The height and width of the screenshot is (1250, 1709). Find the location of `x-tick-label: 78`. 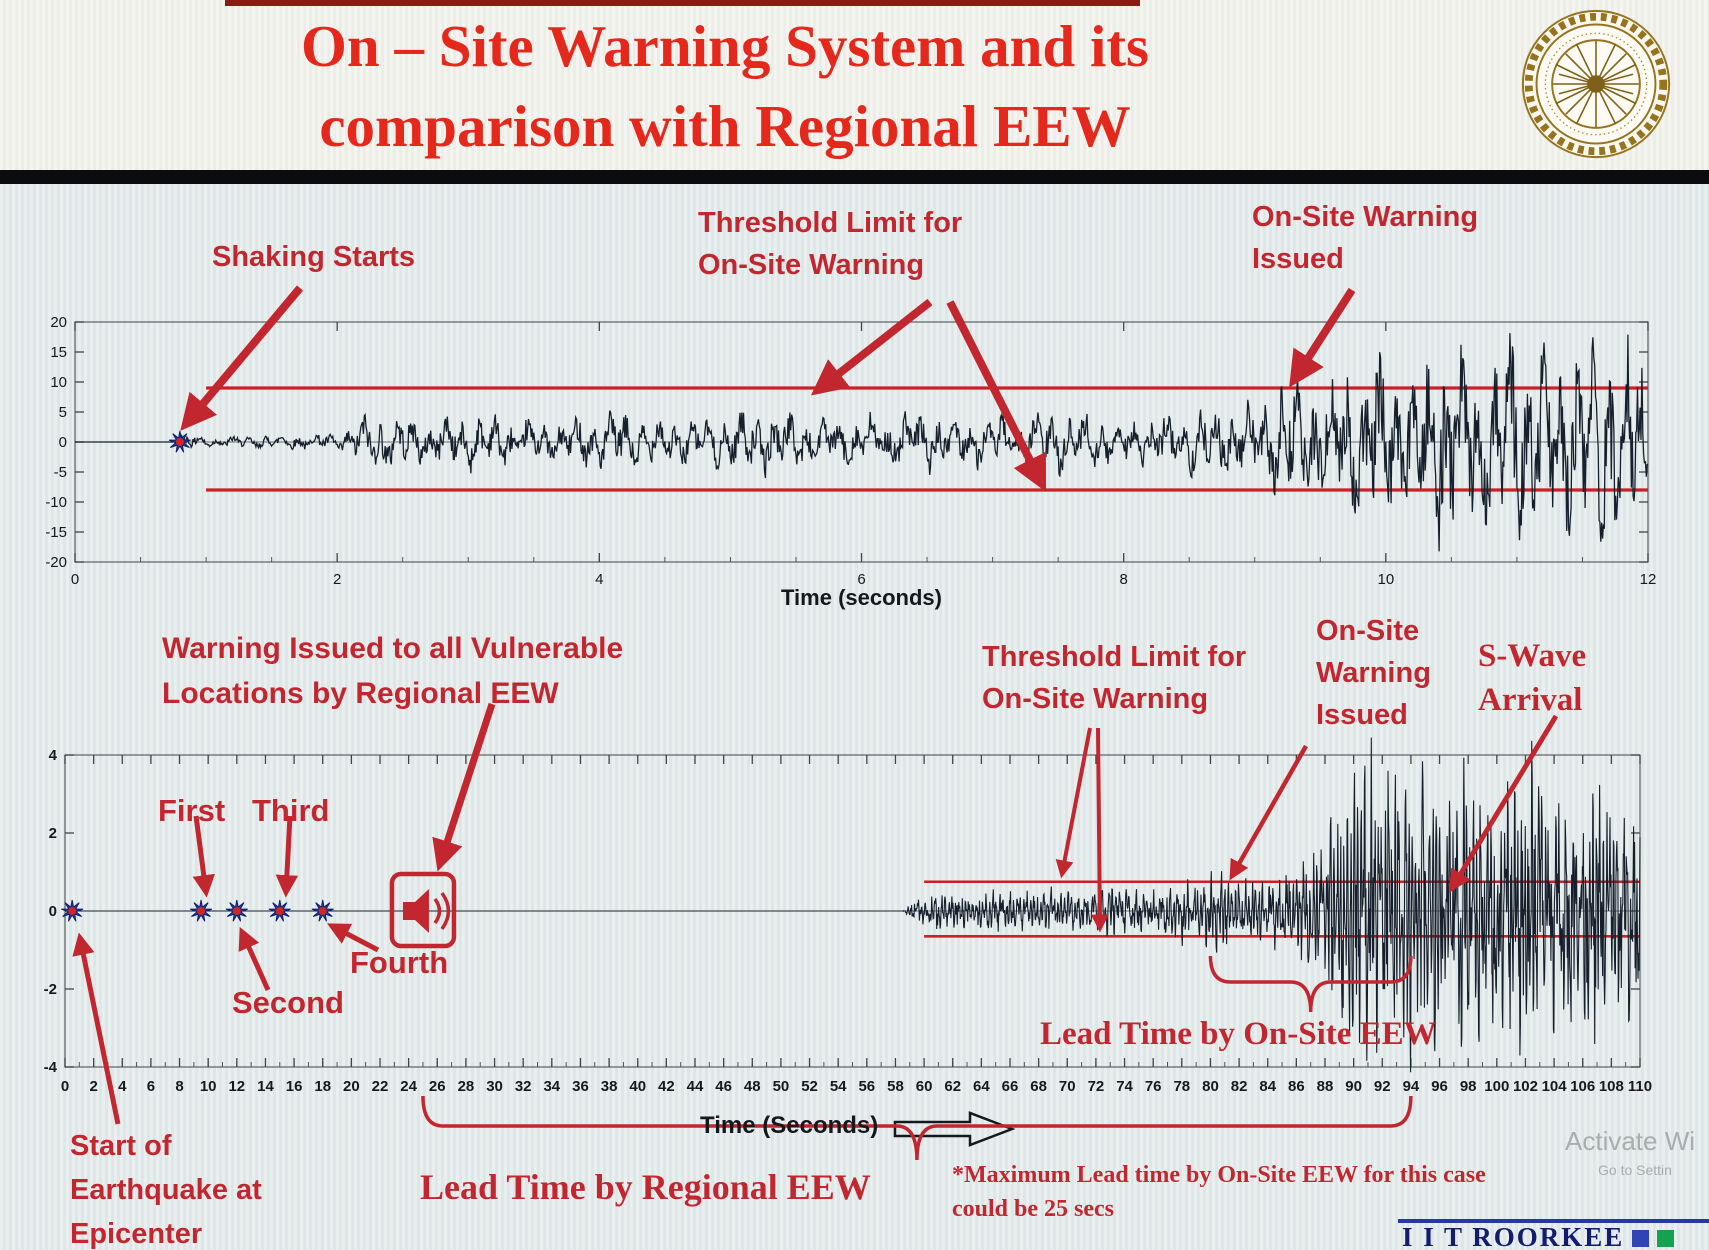

x-tick-label: 78 is located at coordinates (1181, 1086).